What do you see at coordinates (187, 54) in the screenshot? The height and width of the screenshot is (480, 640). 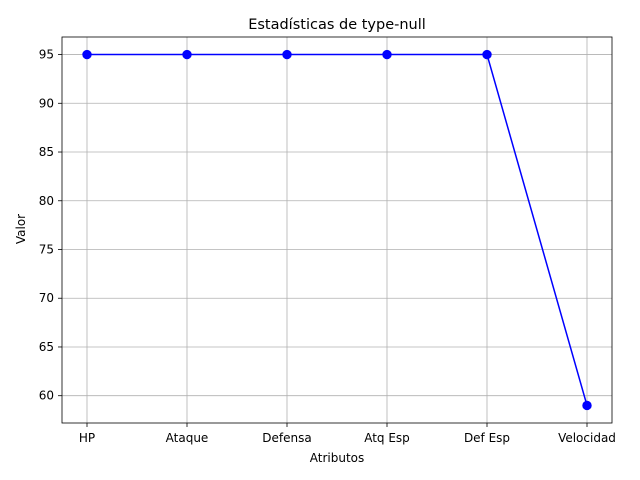 I see `data-point-ataque` at bounding box center [187, 54].